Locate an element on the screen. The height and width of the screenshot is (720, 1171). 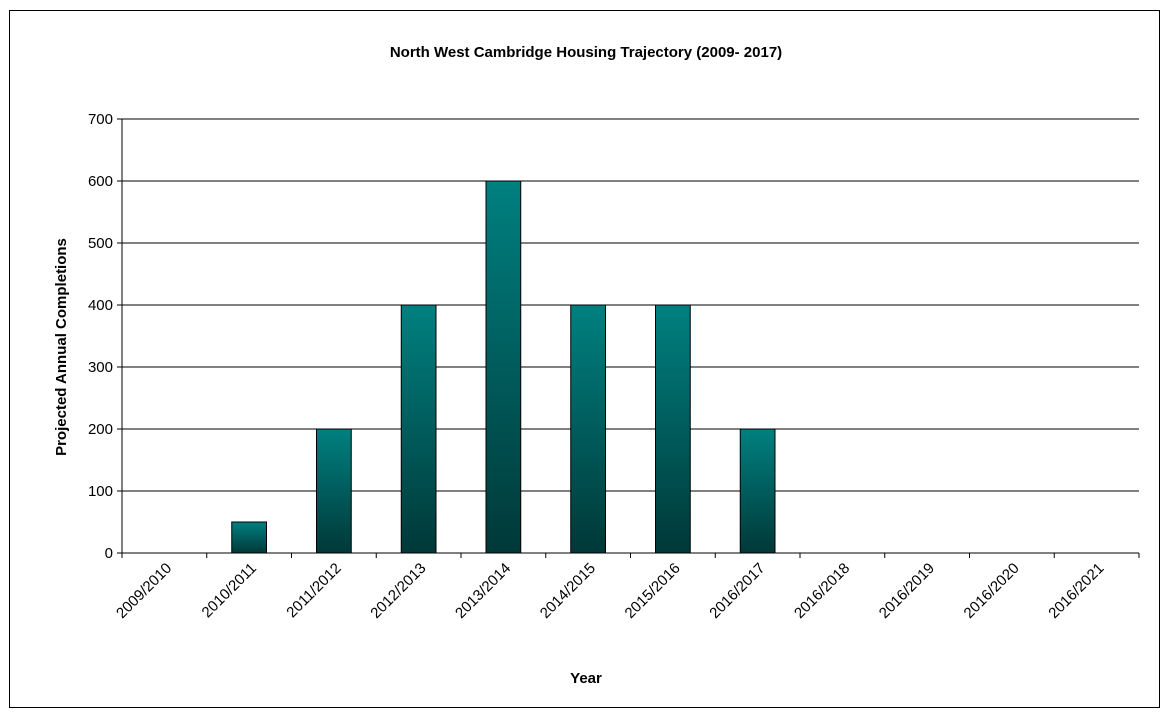
x-tick-label: 2016/2020 is located at coordinates (992, 591).